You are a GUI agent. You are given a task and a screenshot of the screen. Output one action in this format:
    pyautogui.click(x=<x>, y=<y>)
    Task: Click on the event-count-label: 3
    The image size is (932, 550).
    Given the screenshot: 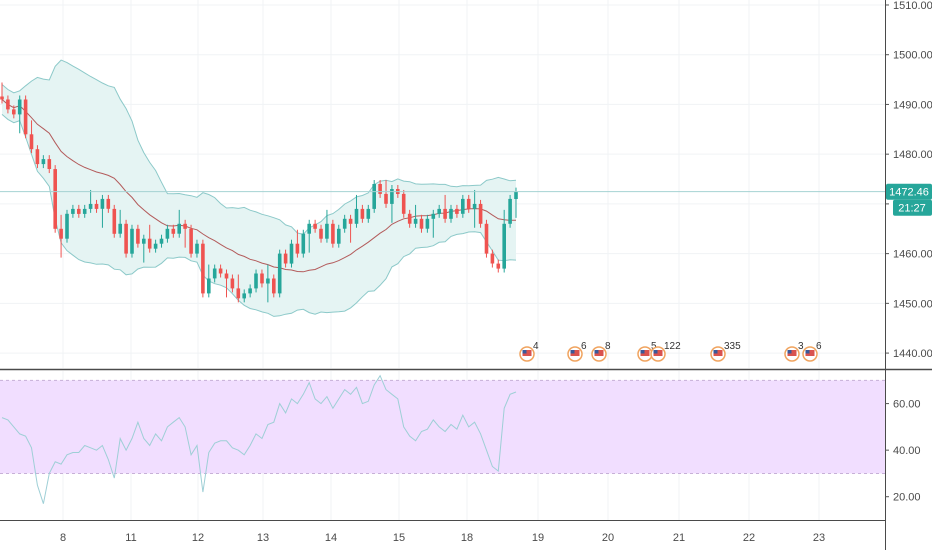 What is the action you would take?
    pyautogui.click(x=801, y=346)
    